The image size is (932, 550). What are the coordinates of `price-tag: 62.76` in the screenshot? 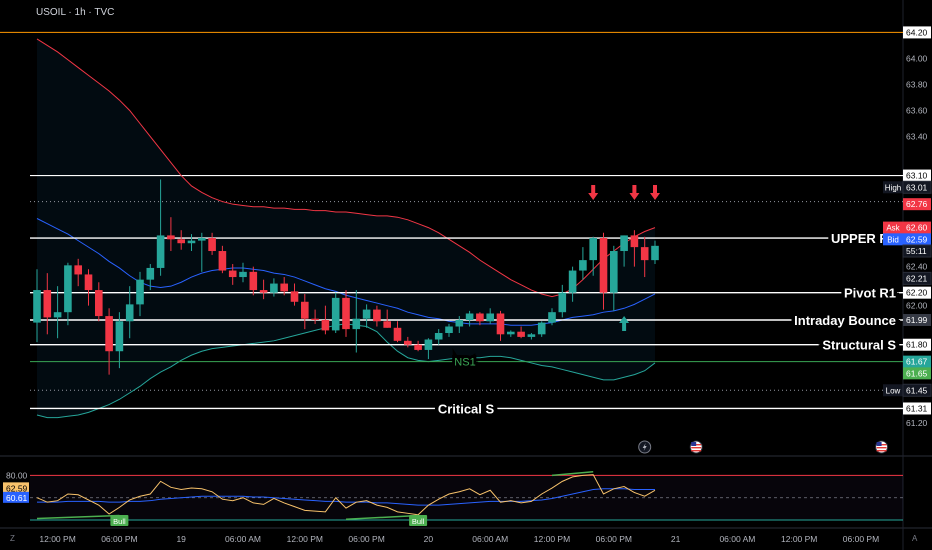 It's located at (917, 204).